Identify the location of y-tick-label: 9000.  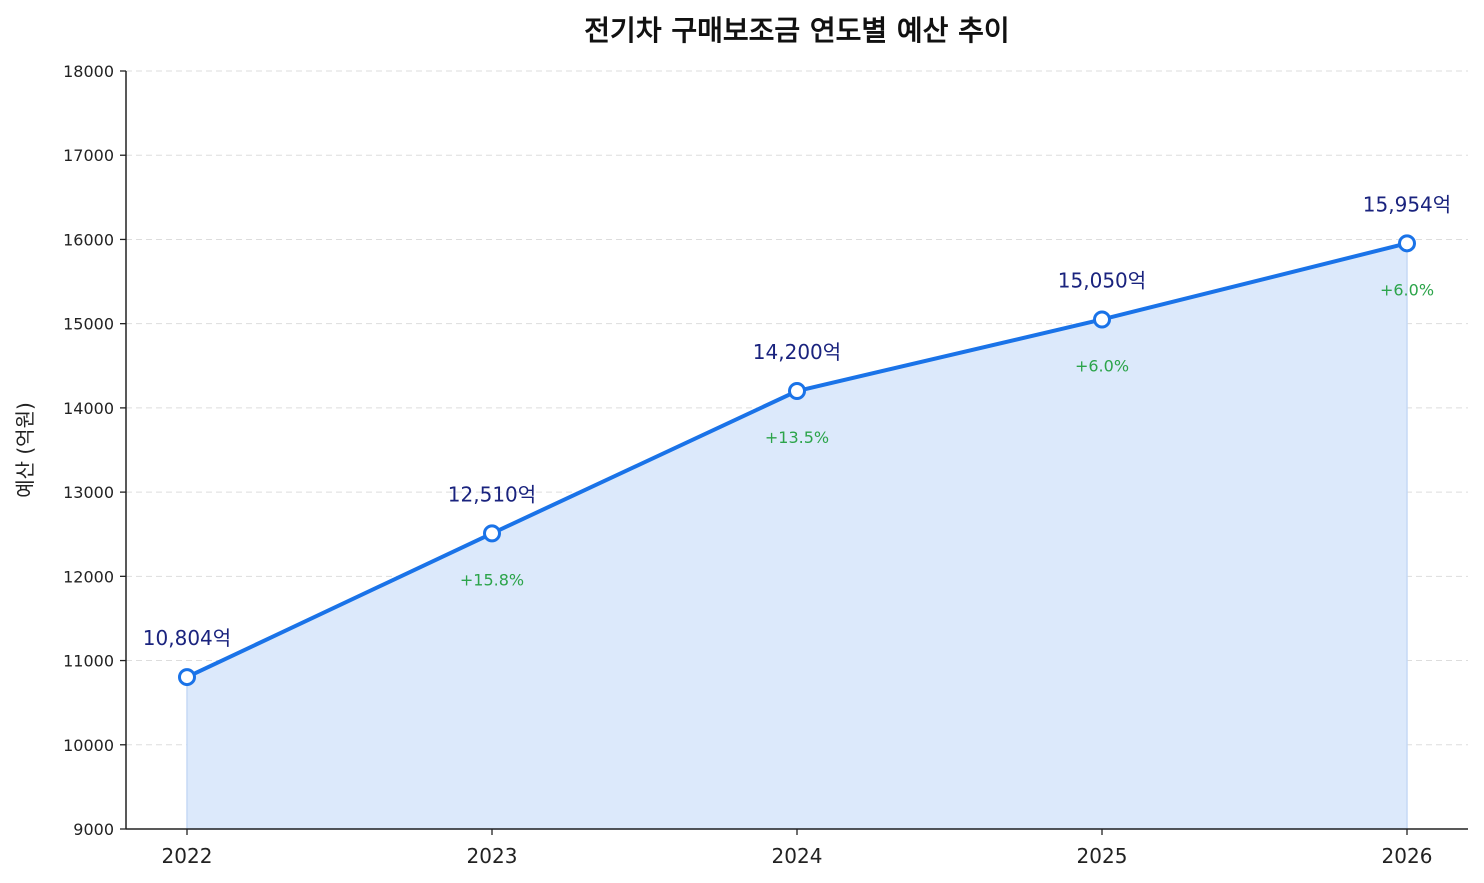
(93, 829).